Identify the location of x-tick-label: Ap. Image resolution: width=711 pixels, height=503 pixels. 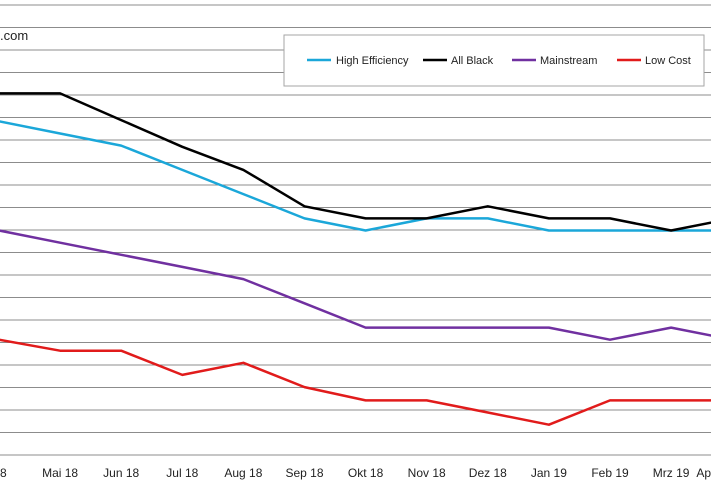
(703, 473).